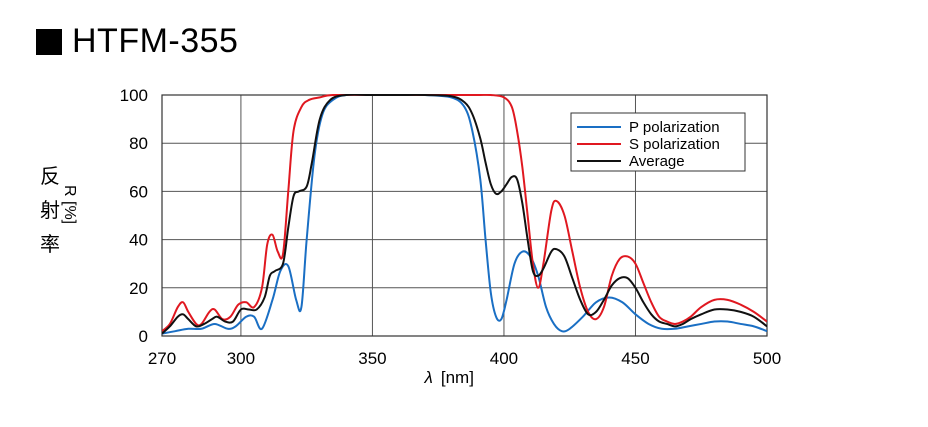 The height and width of the screenshot is (427, 928). Describe the element at coordinates (657, 161) in the screenshot. I see `legend-label: Average` at that location.